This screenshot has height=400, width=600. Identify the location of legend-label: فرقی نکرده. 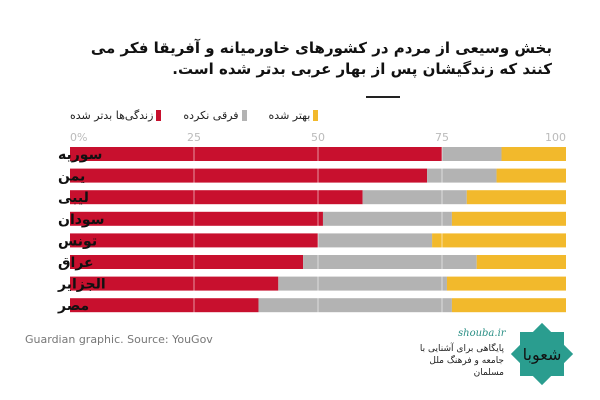
(211, 115).